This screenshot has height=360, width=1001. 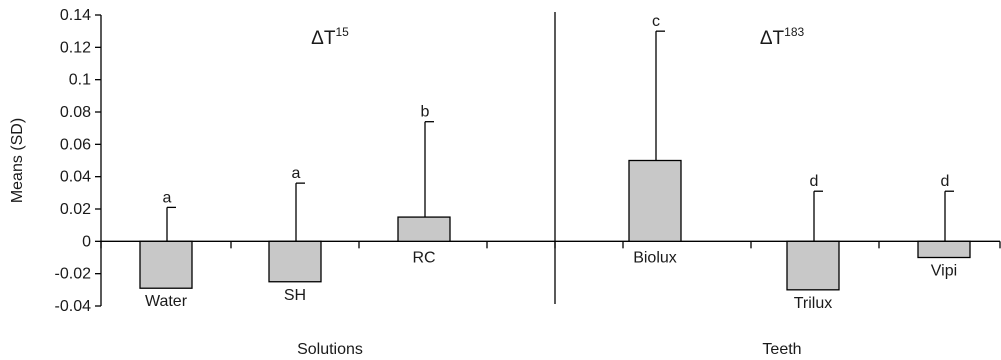 What do you see at coordinates (813, 303) in the screenshot?
I see `category-label: Trilux` at bounding box center [813, 303].